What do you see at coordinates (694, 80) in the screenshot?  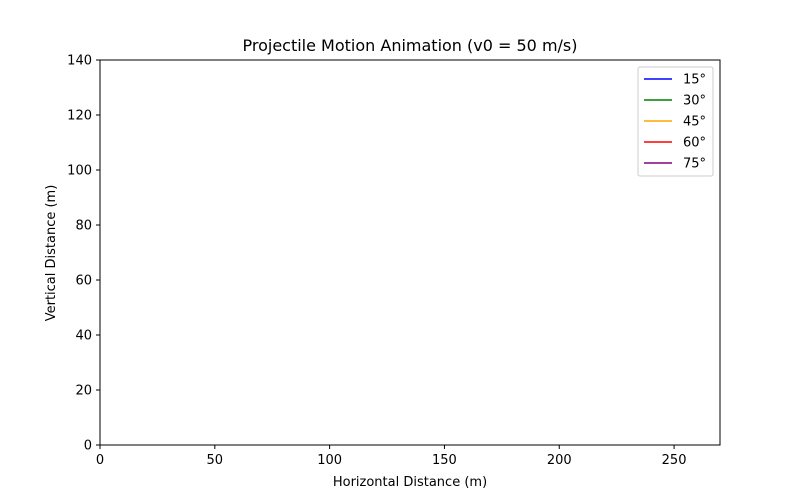 I see `legend-label-1: 15°` at bounding box center [694, 80].